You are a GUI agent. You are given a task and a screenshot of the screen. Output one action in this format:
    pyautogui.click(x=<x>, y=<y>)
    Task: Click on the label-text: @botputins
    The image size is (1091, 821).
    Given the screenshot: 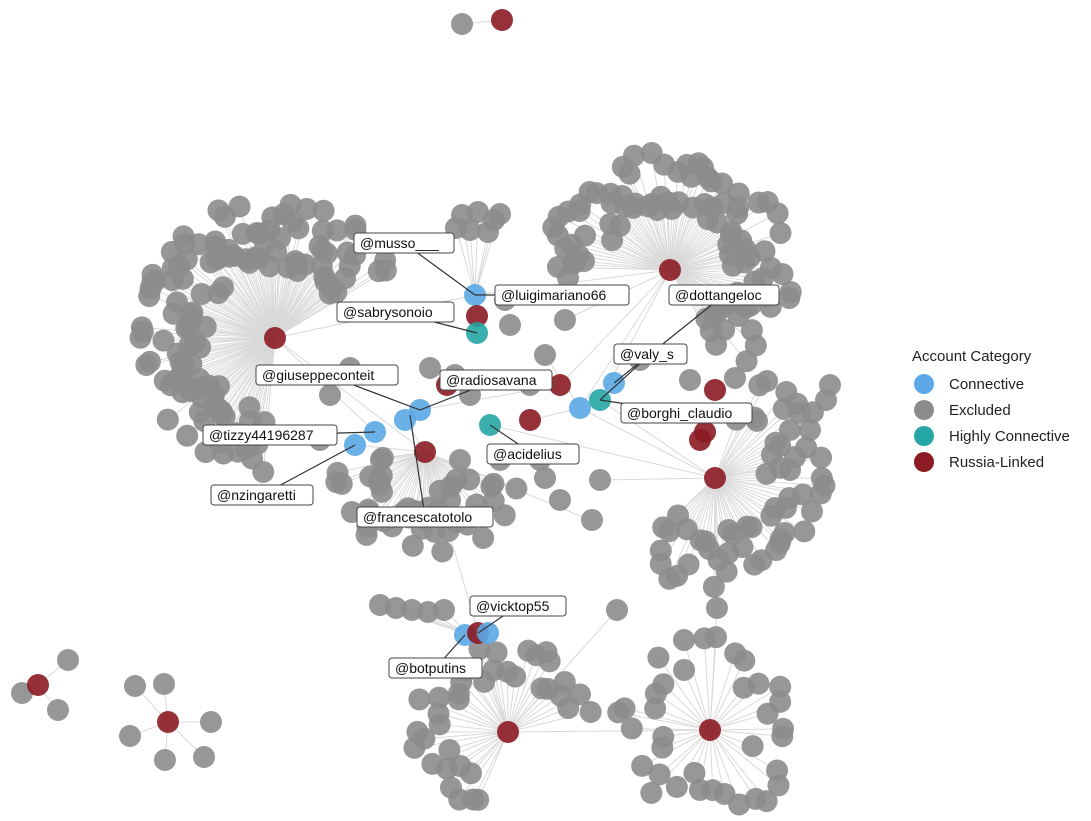 What is the action you would take?
    pyautogui.click(x=430, y=668)
    